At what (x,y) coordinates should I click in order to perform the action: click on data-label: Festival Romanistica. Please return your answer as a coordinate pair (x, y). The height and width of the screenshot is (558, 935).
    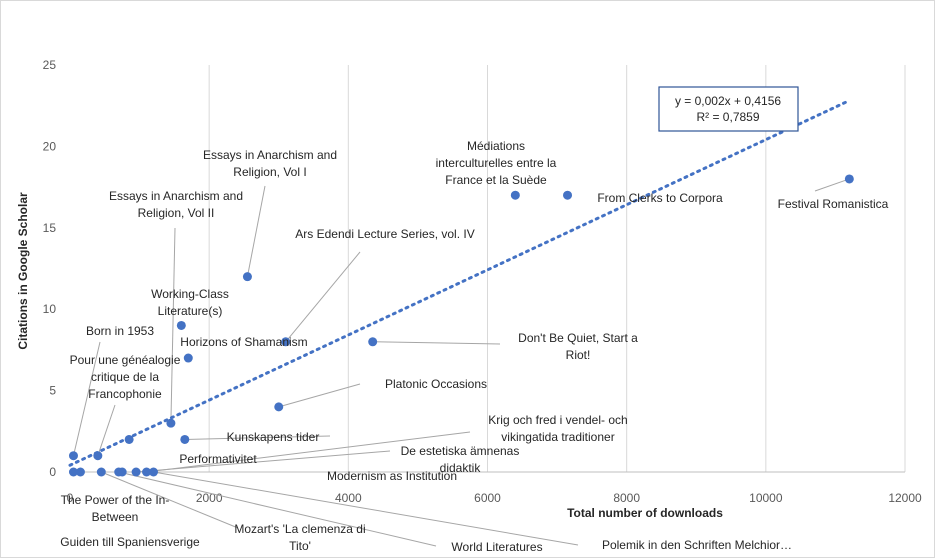
    Looking at the image, I should click on (833, 204).